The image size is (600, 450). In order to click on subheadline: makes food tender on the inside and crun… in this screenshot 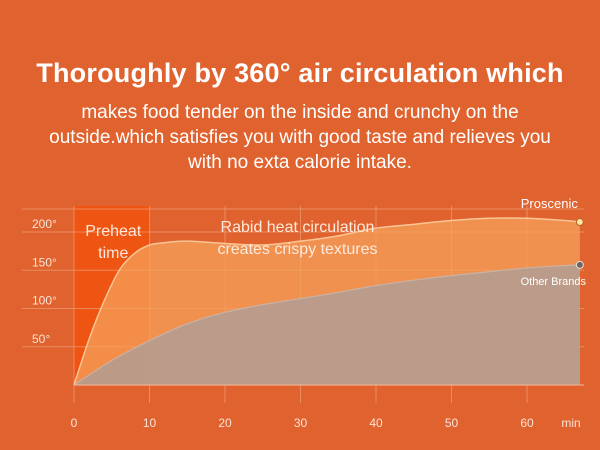, I will do `click(300, 137)`.